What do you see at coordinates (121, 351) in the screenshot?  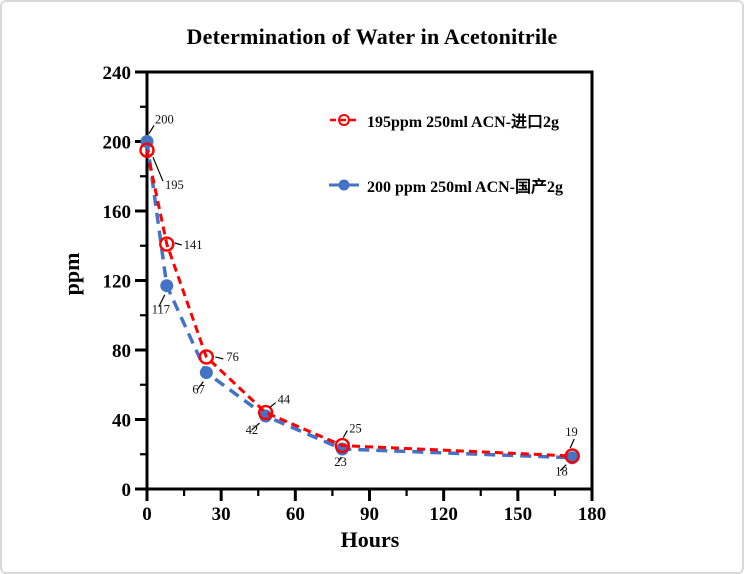 I see `y-tick-label: 80` at bounding box center [121, 351].